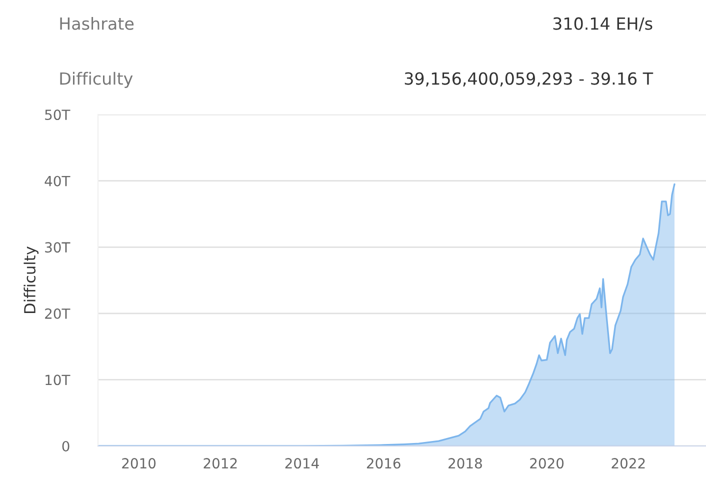 Image resolution: width=706 pixels, height=486 pixels. I want to click on x-tick-label: 2014, so click(302, 463).